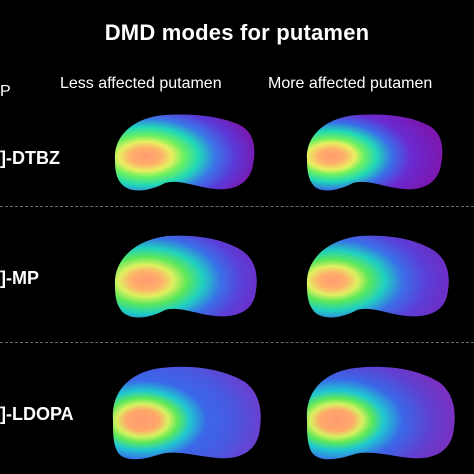 This screenshot has width=474, height=474. I want to click on column-header-more-affected: More affected putamen, so click(350, 83).